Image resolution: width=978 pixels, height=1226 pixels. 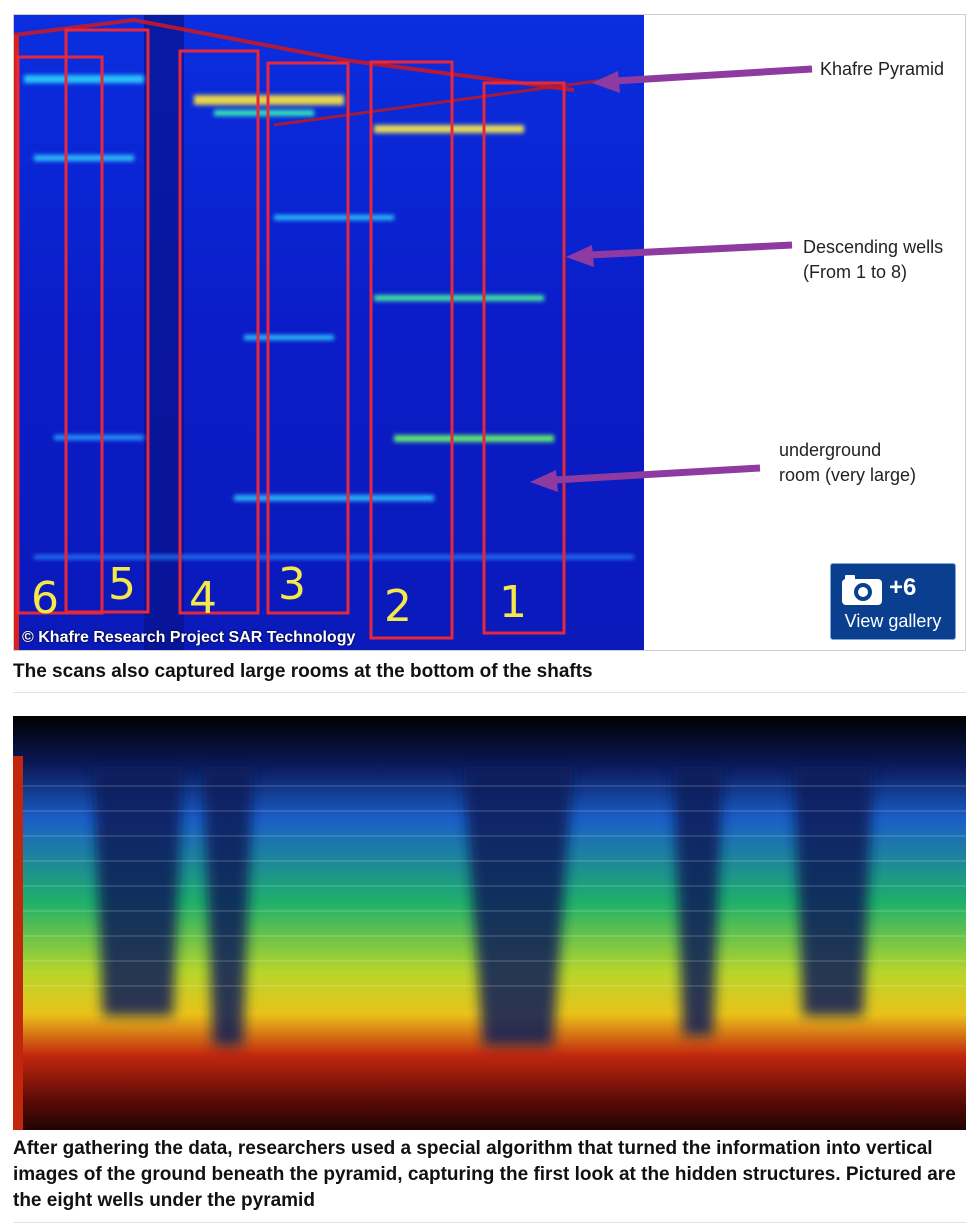 What do you see at coordinates (848, 475) in the screenshot?
I see `underground-room-label-2: room (very large)` at bounding box center [848, 475].